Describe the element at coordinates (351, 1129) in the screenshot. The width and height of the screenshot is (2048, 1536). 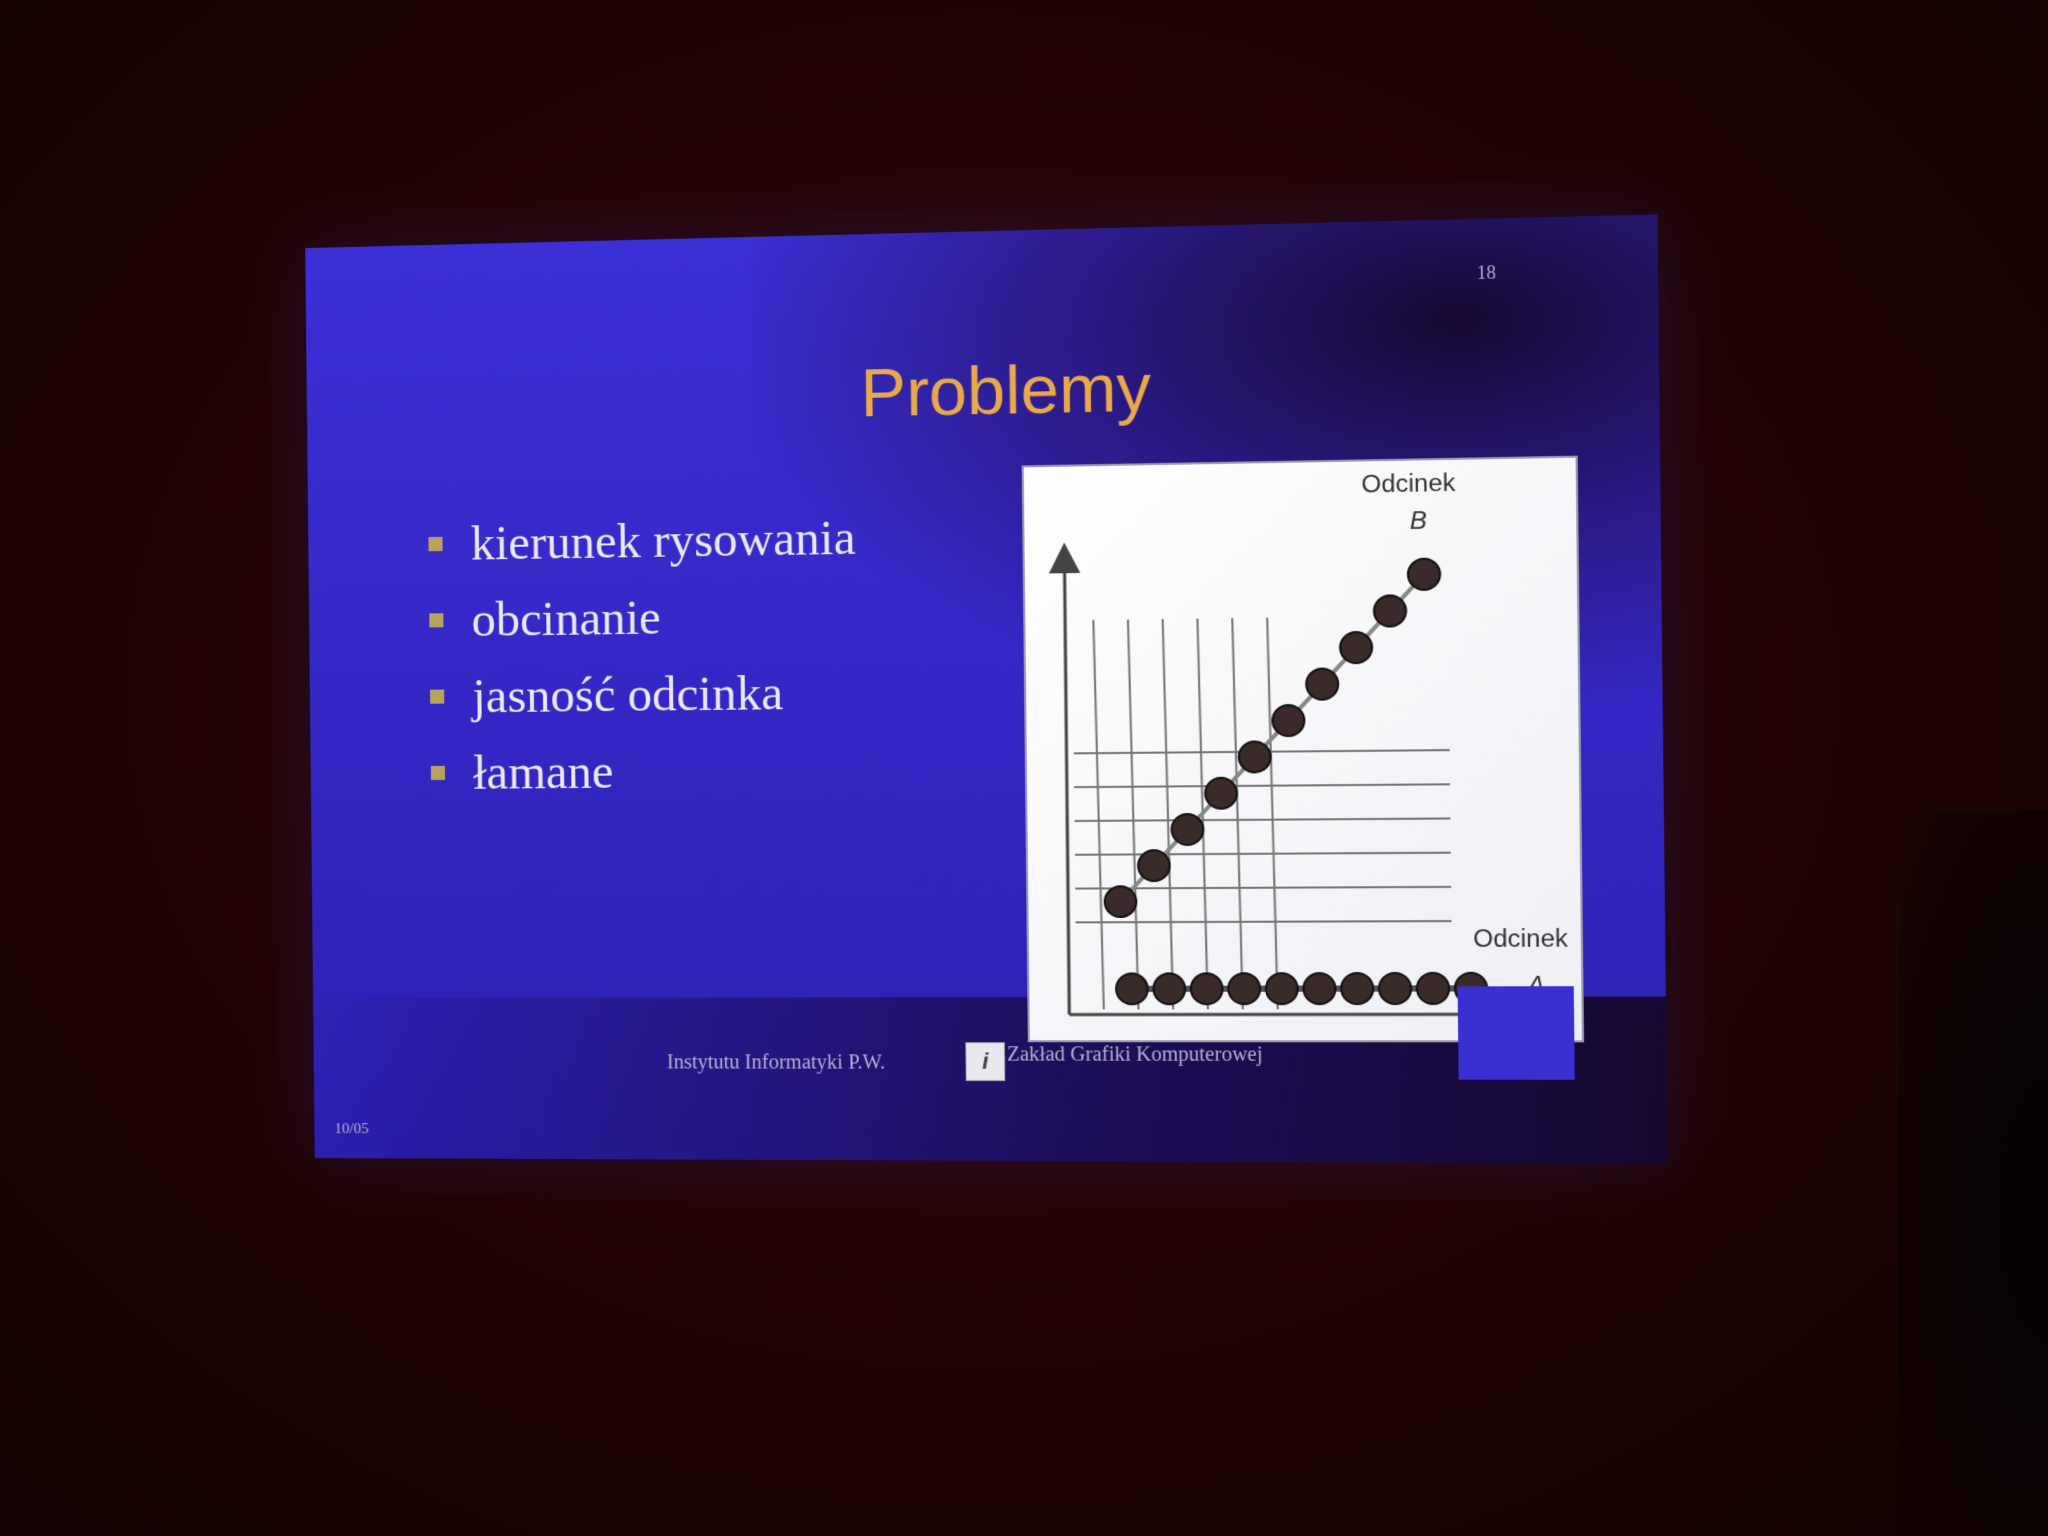
I see `slide-date: 10/05` at that location.